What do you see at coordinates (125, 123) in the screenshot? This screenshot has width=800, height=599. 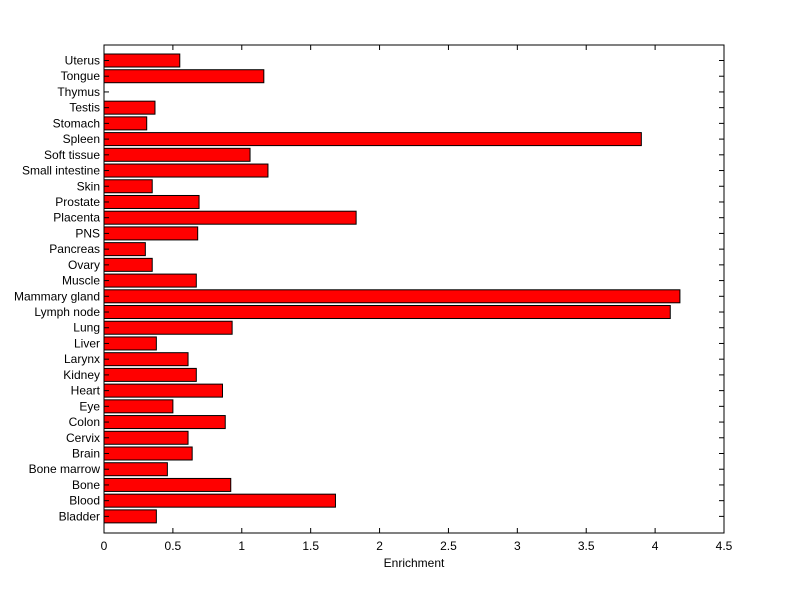 I see `bar-stomach` at bounding box center [125, 123].